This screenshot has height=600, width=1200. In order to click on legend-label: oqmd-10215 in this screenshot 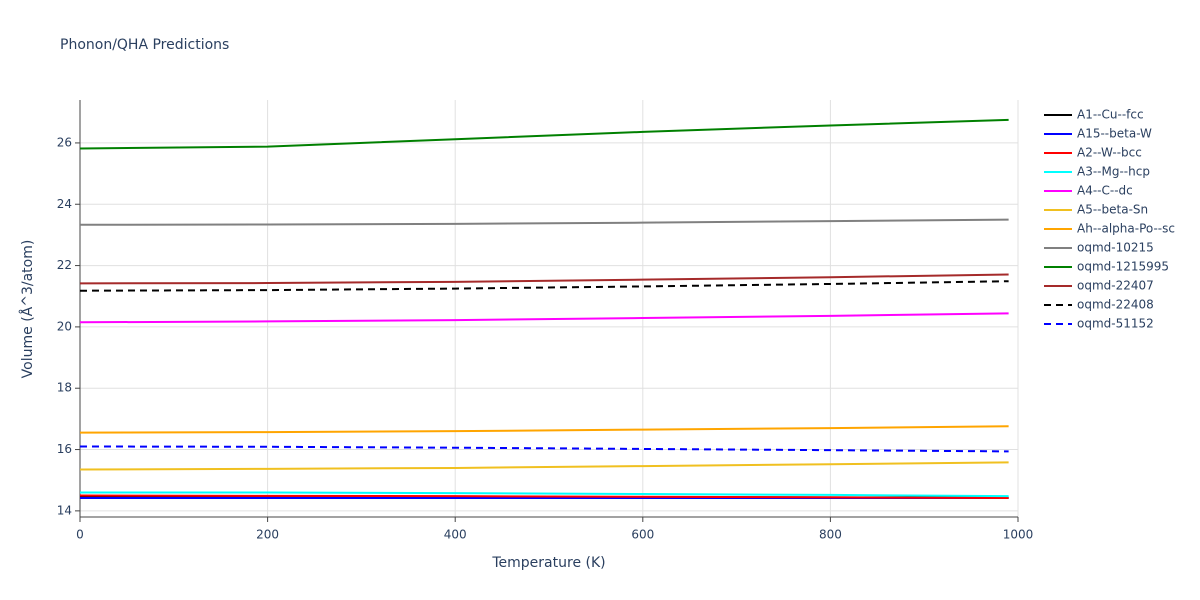, I will do `click(1115, 248)`.